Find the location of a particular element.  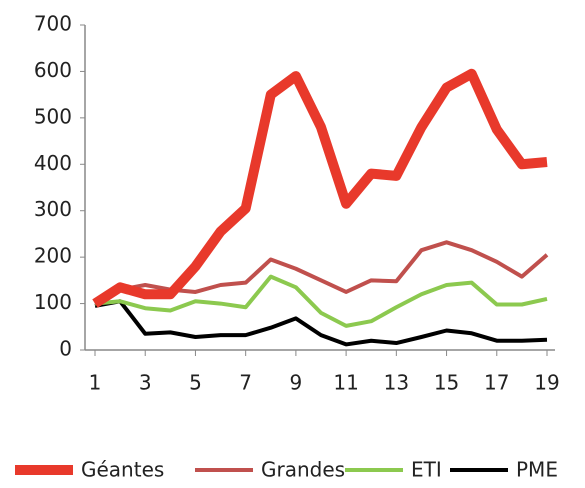

y-tick-label: 100 is located at coordinates (53, 302).